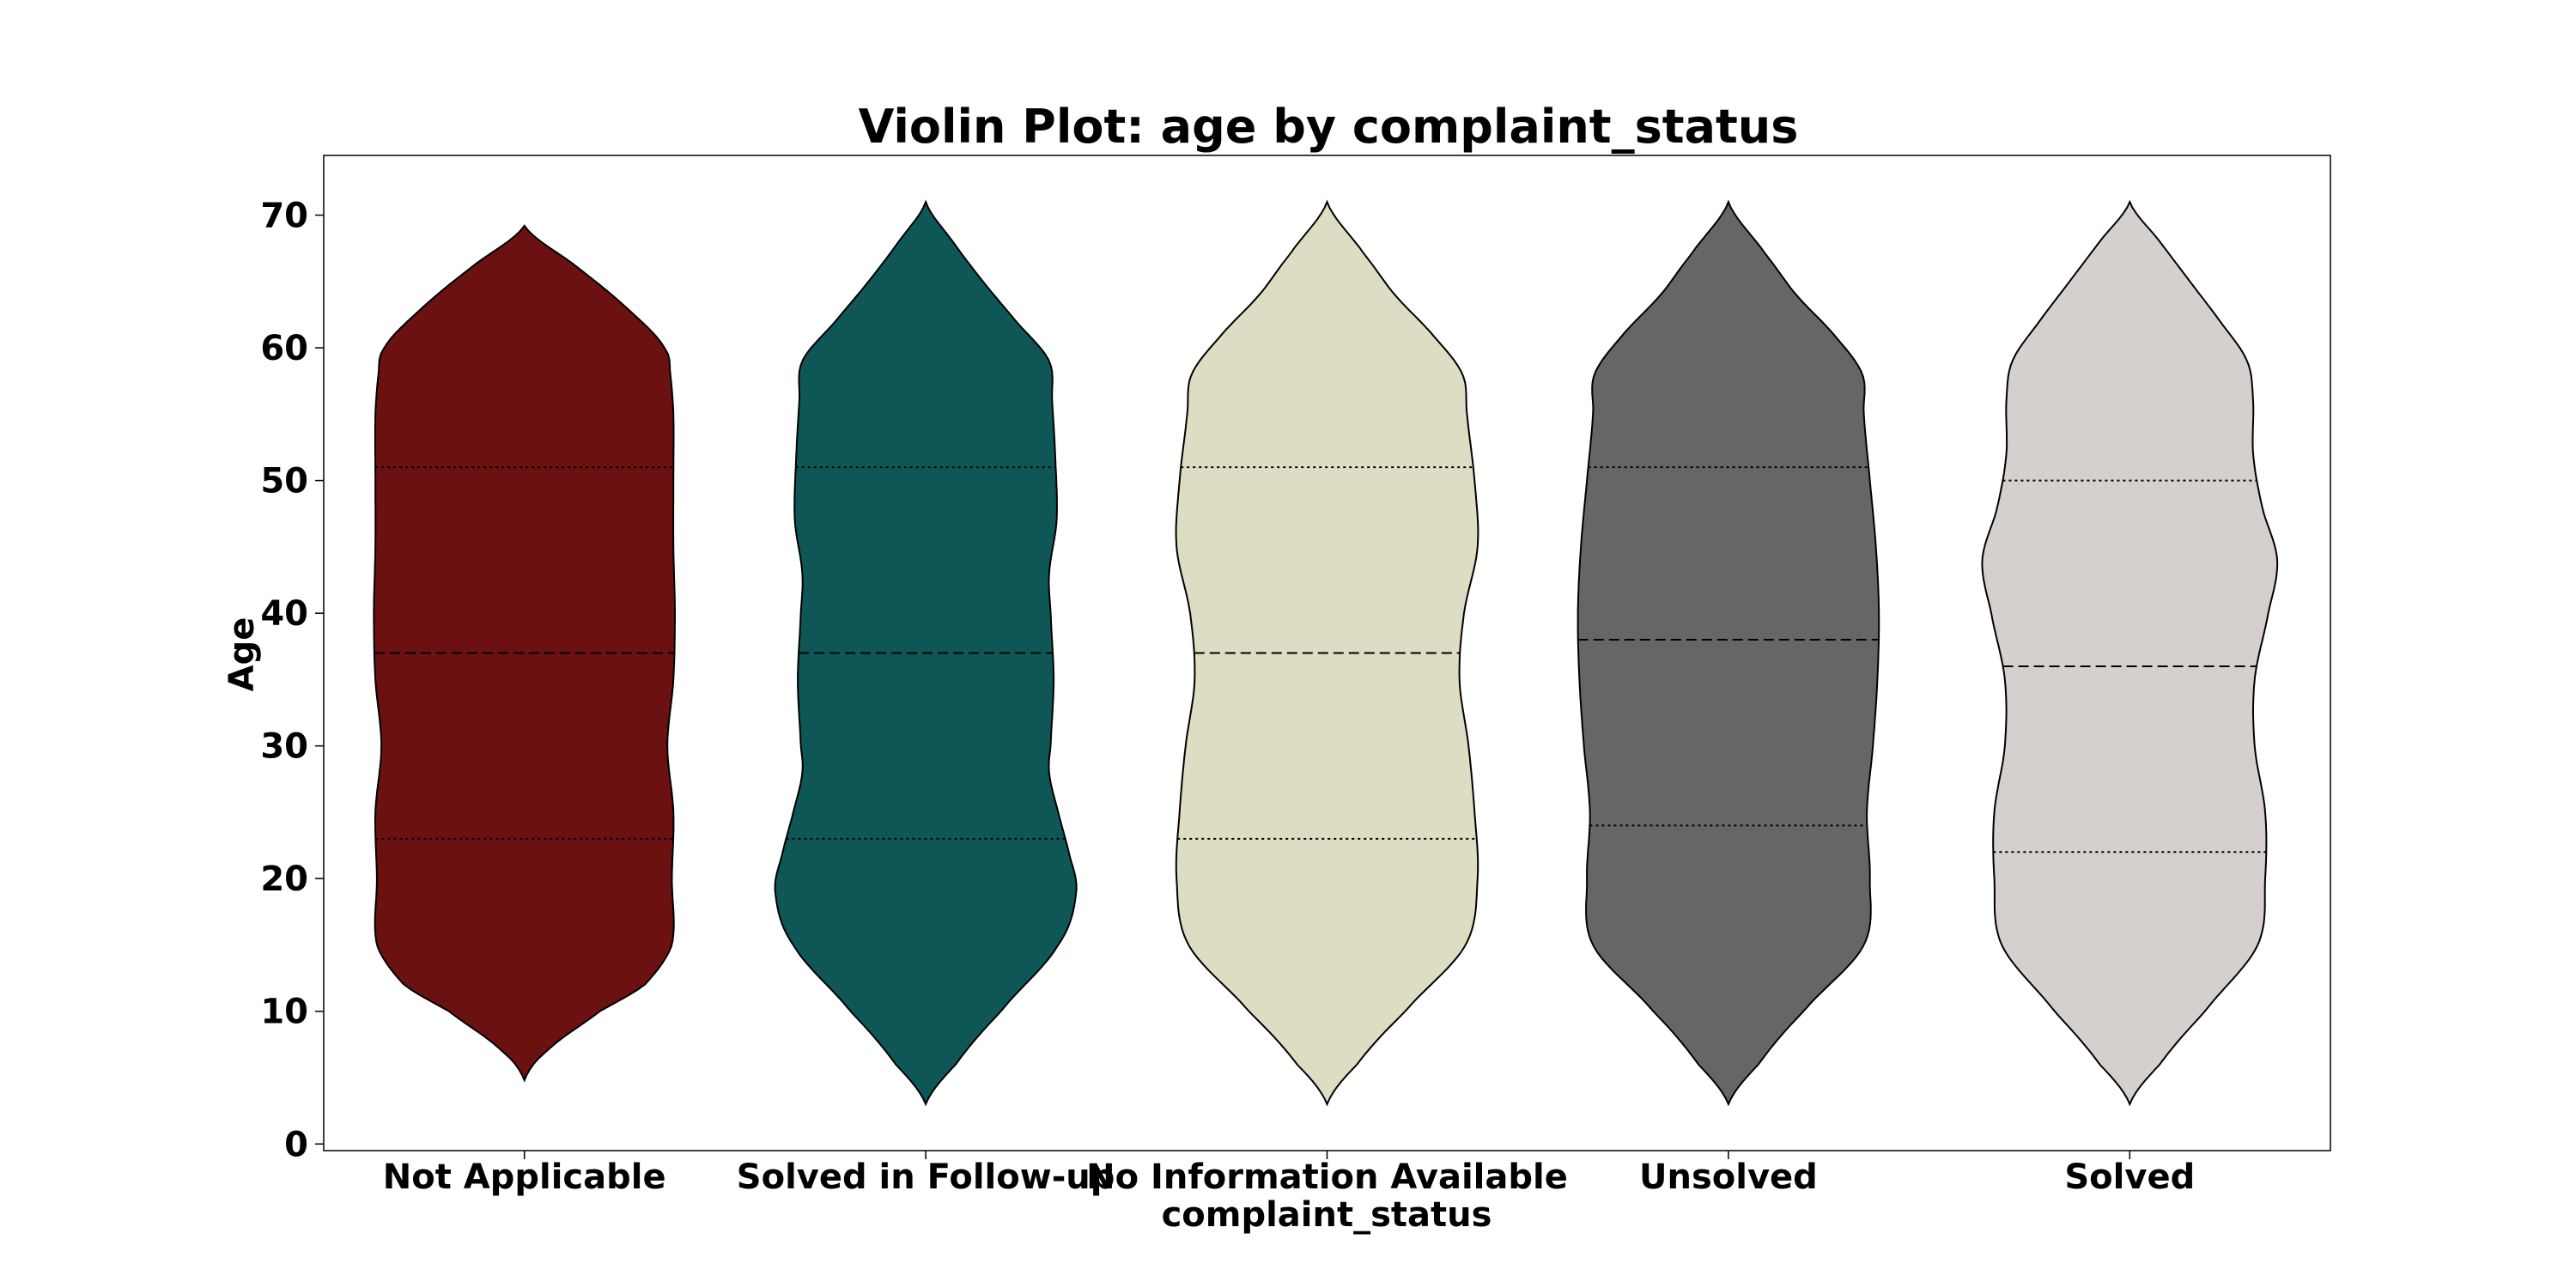  Describe the element at coordinates (284, 1013) in the screenshot. I see `y-tick-label: 10` at that location.